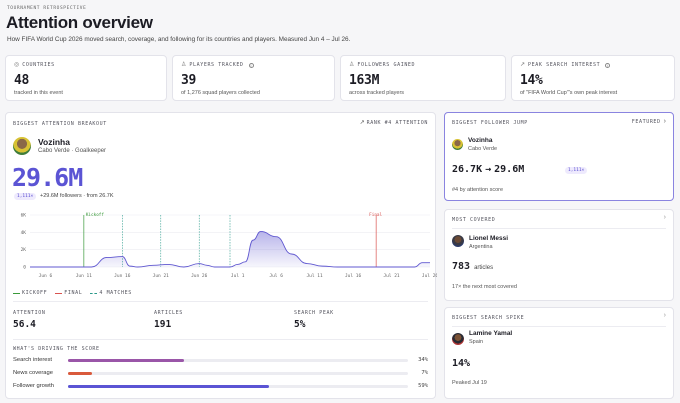 The width and height of the screenshot is (680, 403). I want to click on kpi-sub: tracked in this event, so click(38, 93).